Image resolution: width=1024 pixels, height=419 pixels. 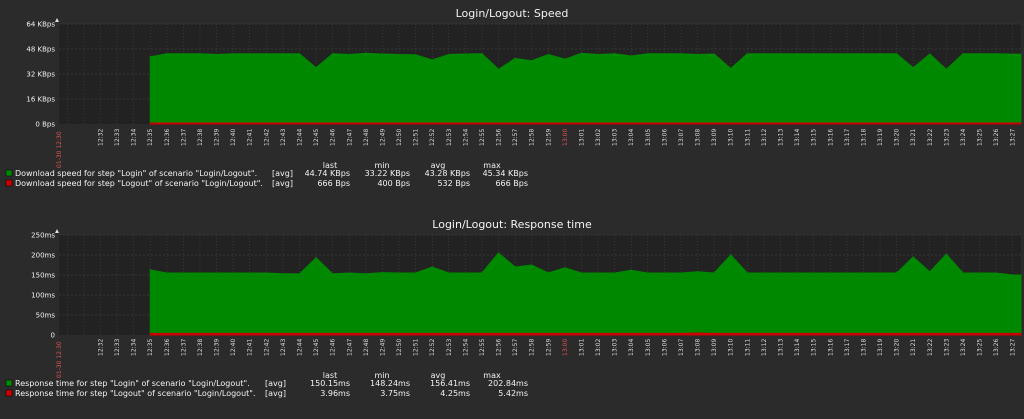 I want to click on x-tick-label: 12:51, so click(x=416, y=137).